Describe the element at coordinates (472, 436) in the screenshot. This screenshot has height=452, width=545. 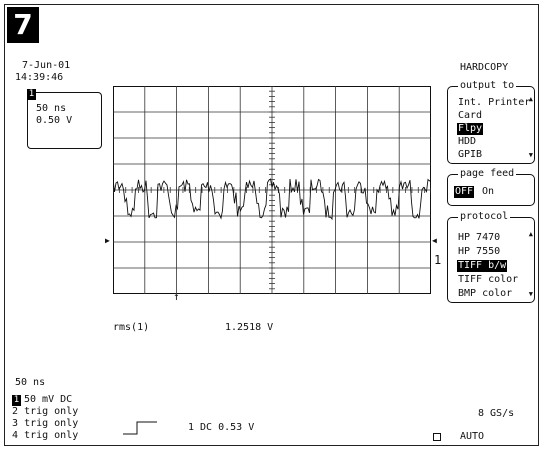
I see `trigger-mode: AUTO` at that location.